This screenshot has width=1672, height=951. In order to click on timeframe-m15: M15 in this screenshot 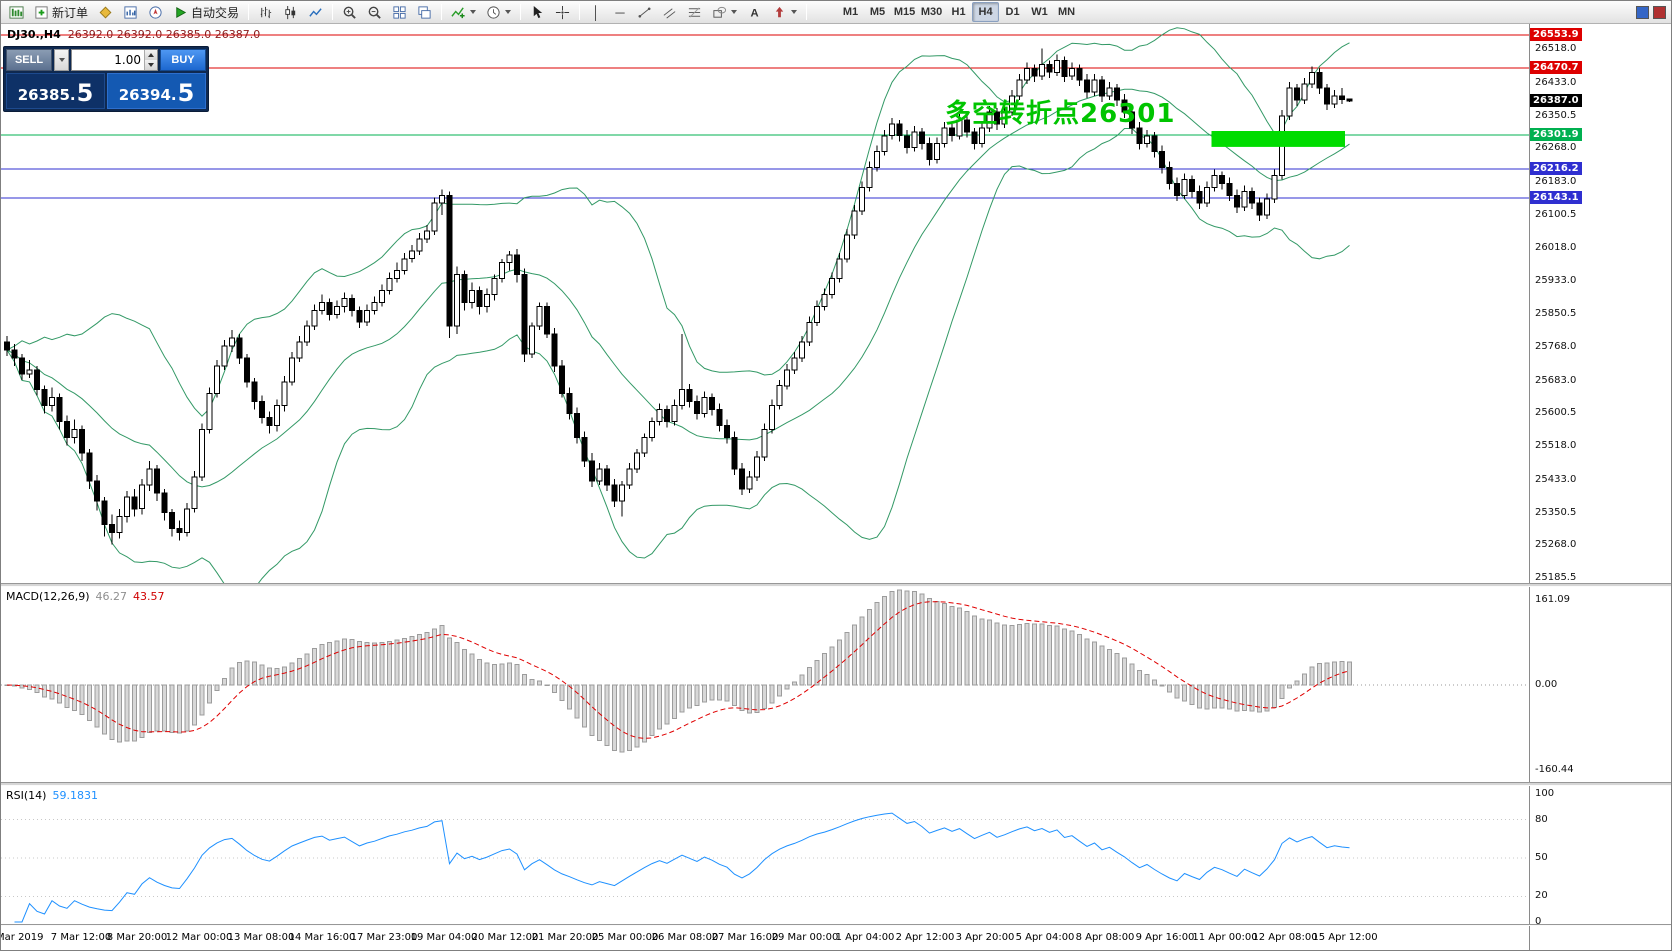, I will do `click(904, 12)`.